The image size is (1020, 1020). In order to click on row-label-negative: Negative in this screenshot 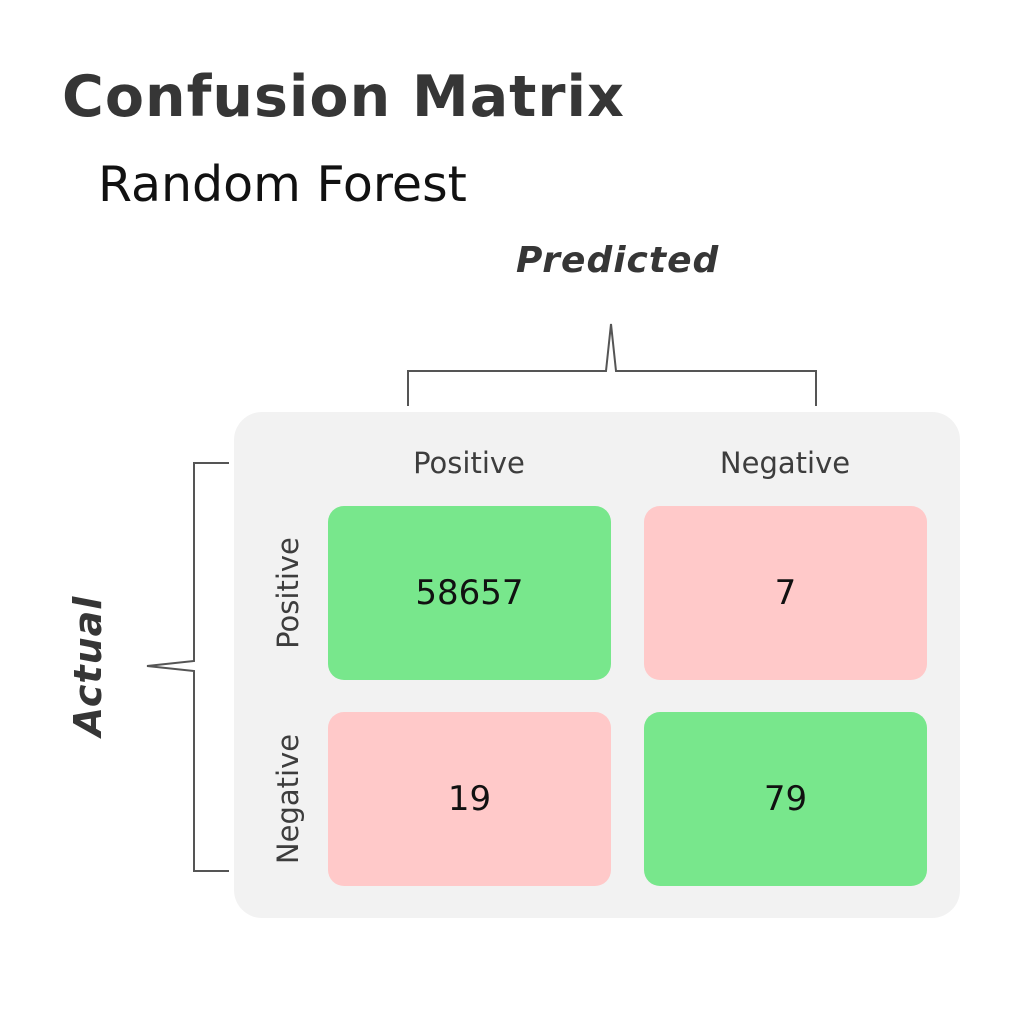, I will do `click(288, 799)`.